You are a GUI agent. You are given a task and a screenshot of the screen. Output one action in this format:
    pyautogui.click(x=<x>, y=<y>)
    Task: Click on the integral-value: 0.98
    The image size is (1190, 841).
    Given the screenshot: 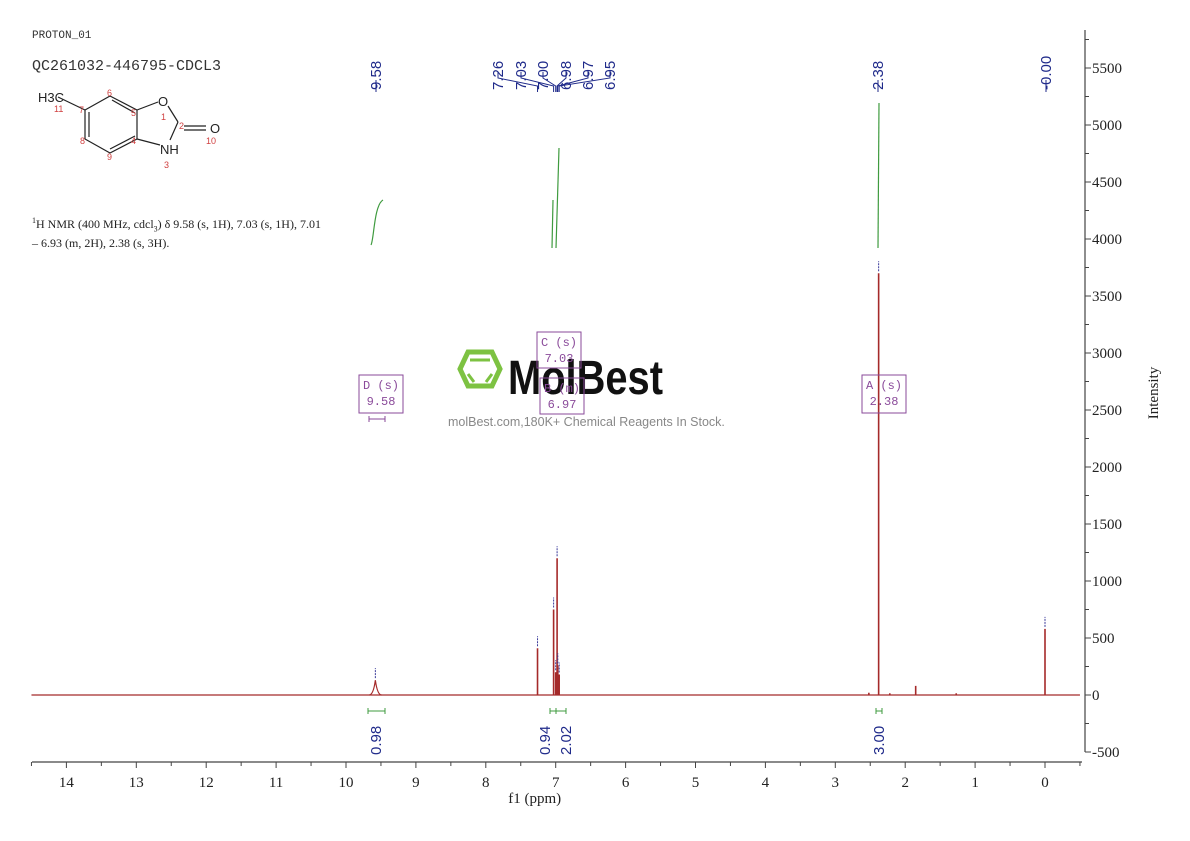 What is the action you would take?
    pyautogui.click(x=376, y=740)
    